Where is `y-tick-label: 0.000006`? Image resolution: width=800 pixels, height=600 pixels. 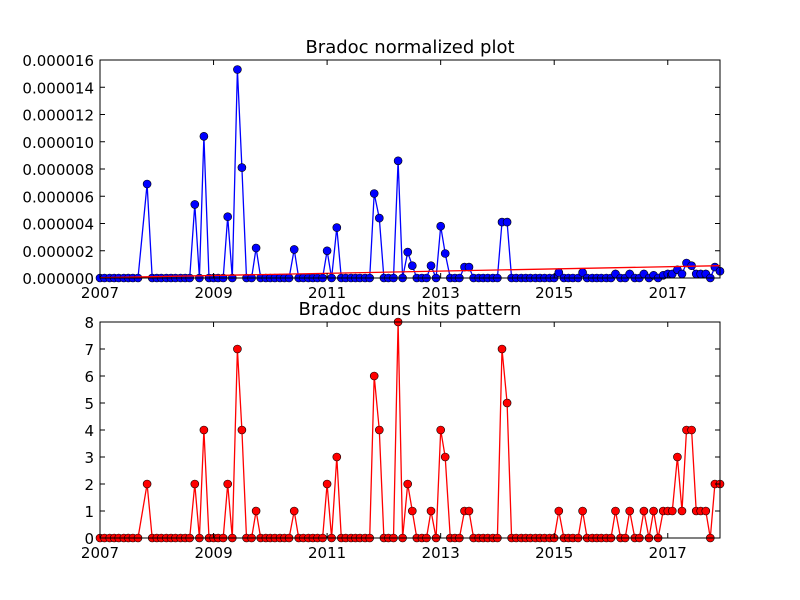 y-tick-label: 0.000006 is located at coordinates (58, 197).